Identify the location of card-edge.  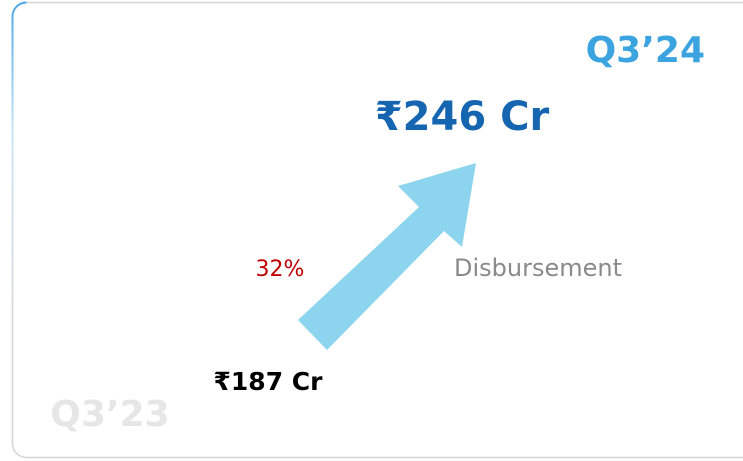
(19, 150).